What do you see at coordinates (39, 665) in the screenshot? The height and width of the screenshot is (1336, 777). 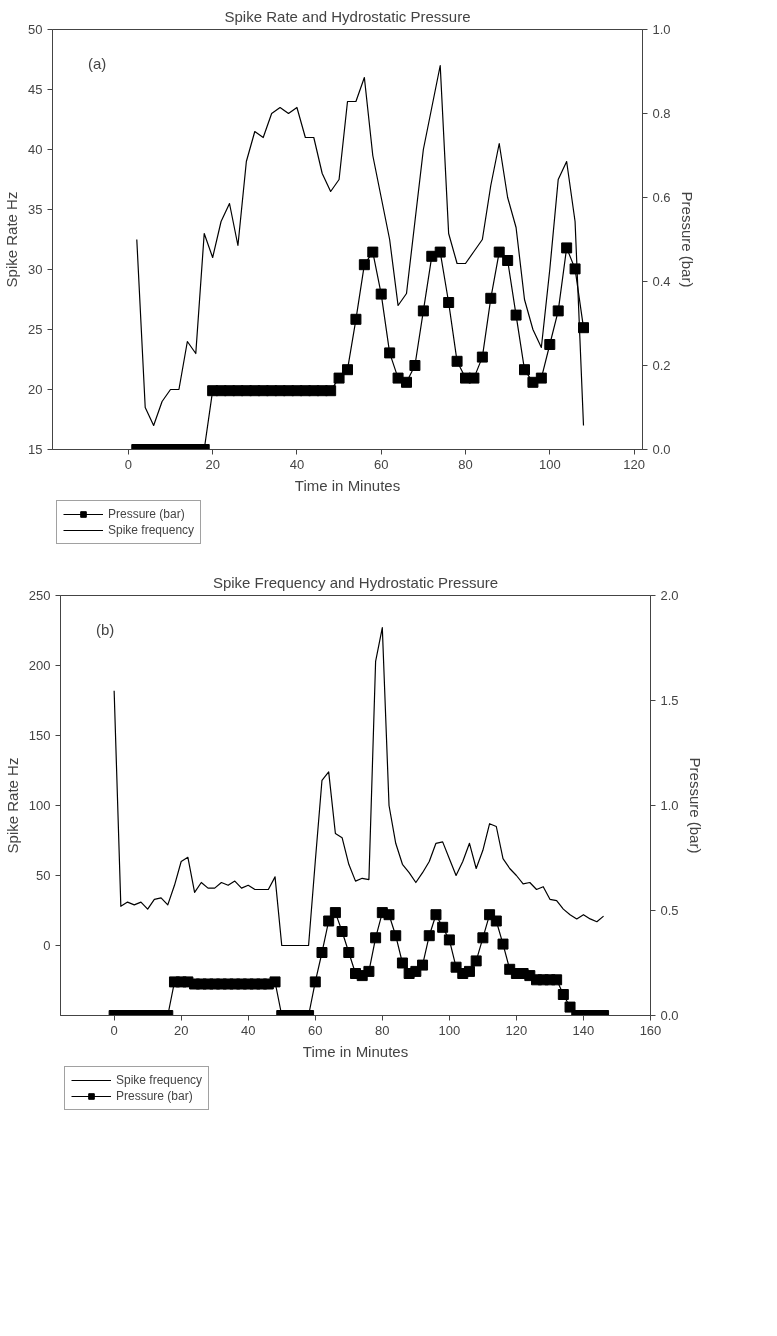 I see `y-tick-label: 200` at bounding box center [39, 665].